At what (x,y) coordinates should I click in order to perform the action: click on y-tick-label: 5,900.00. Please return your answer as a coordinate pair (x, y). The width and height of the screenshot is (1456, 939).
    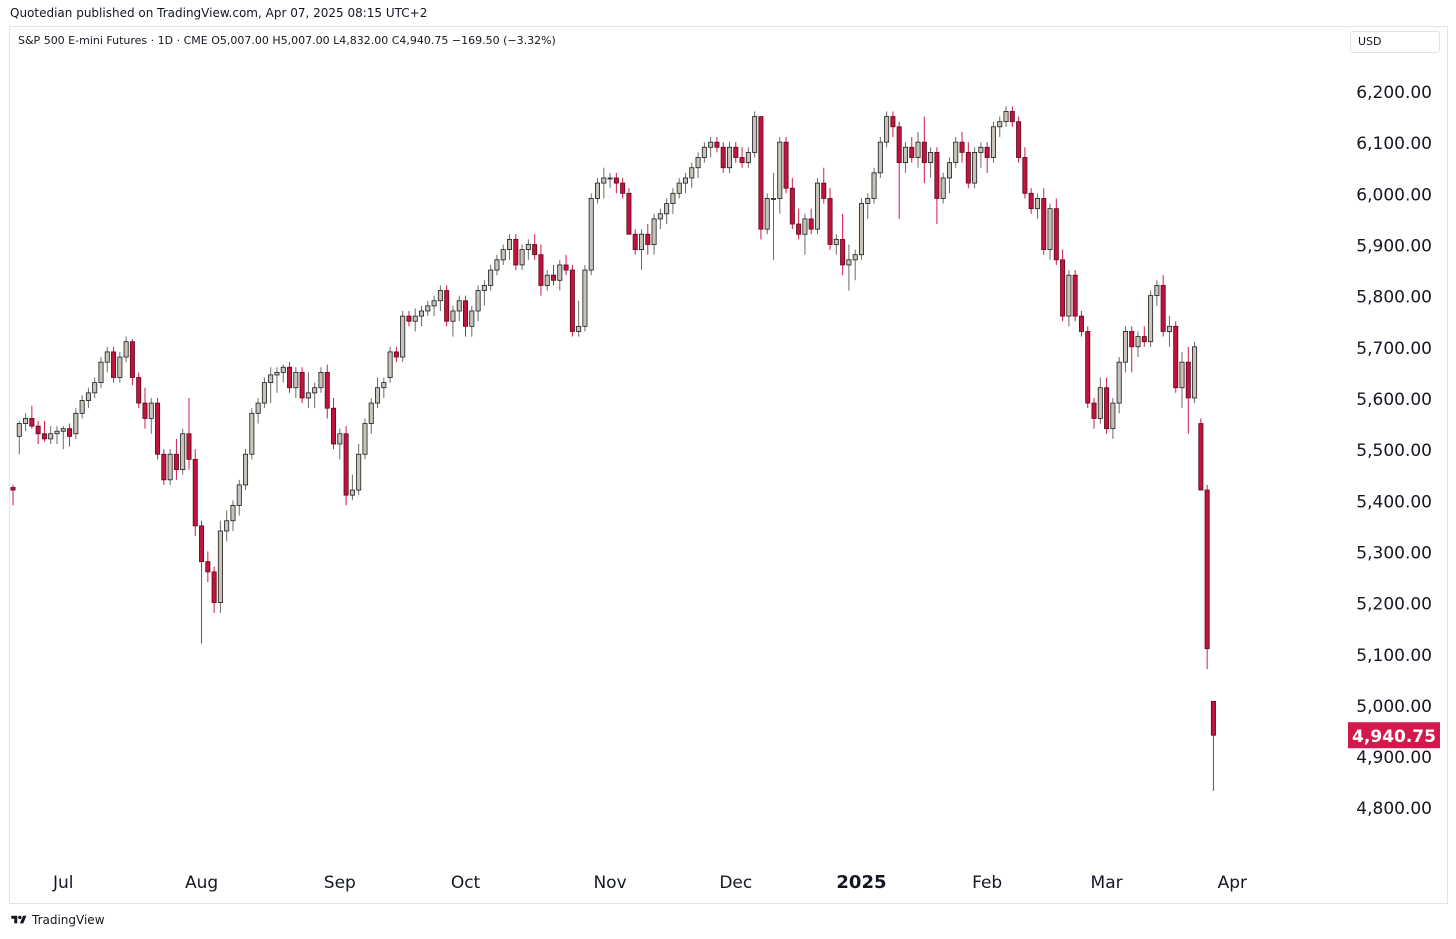
    Looking at the image, I should click on (1394, 246).